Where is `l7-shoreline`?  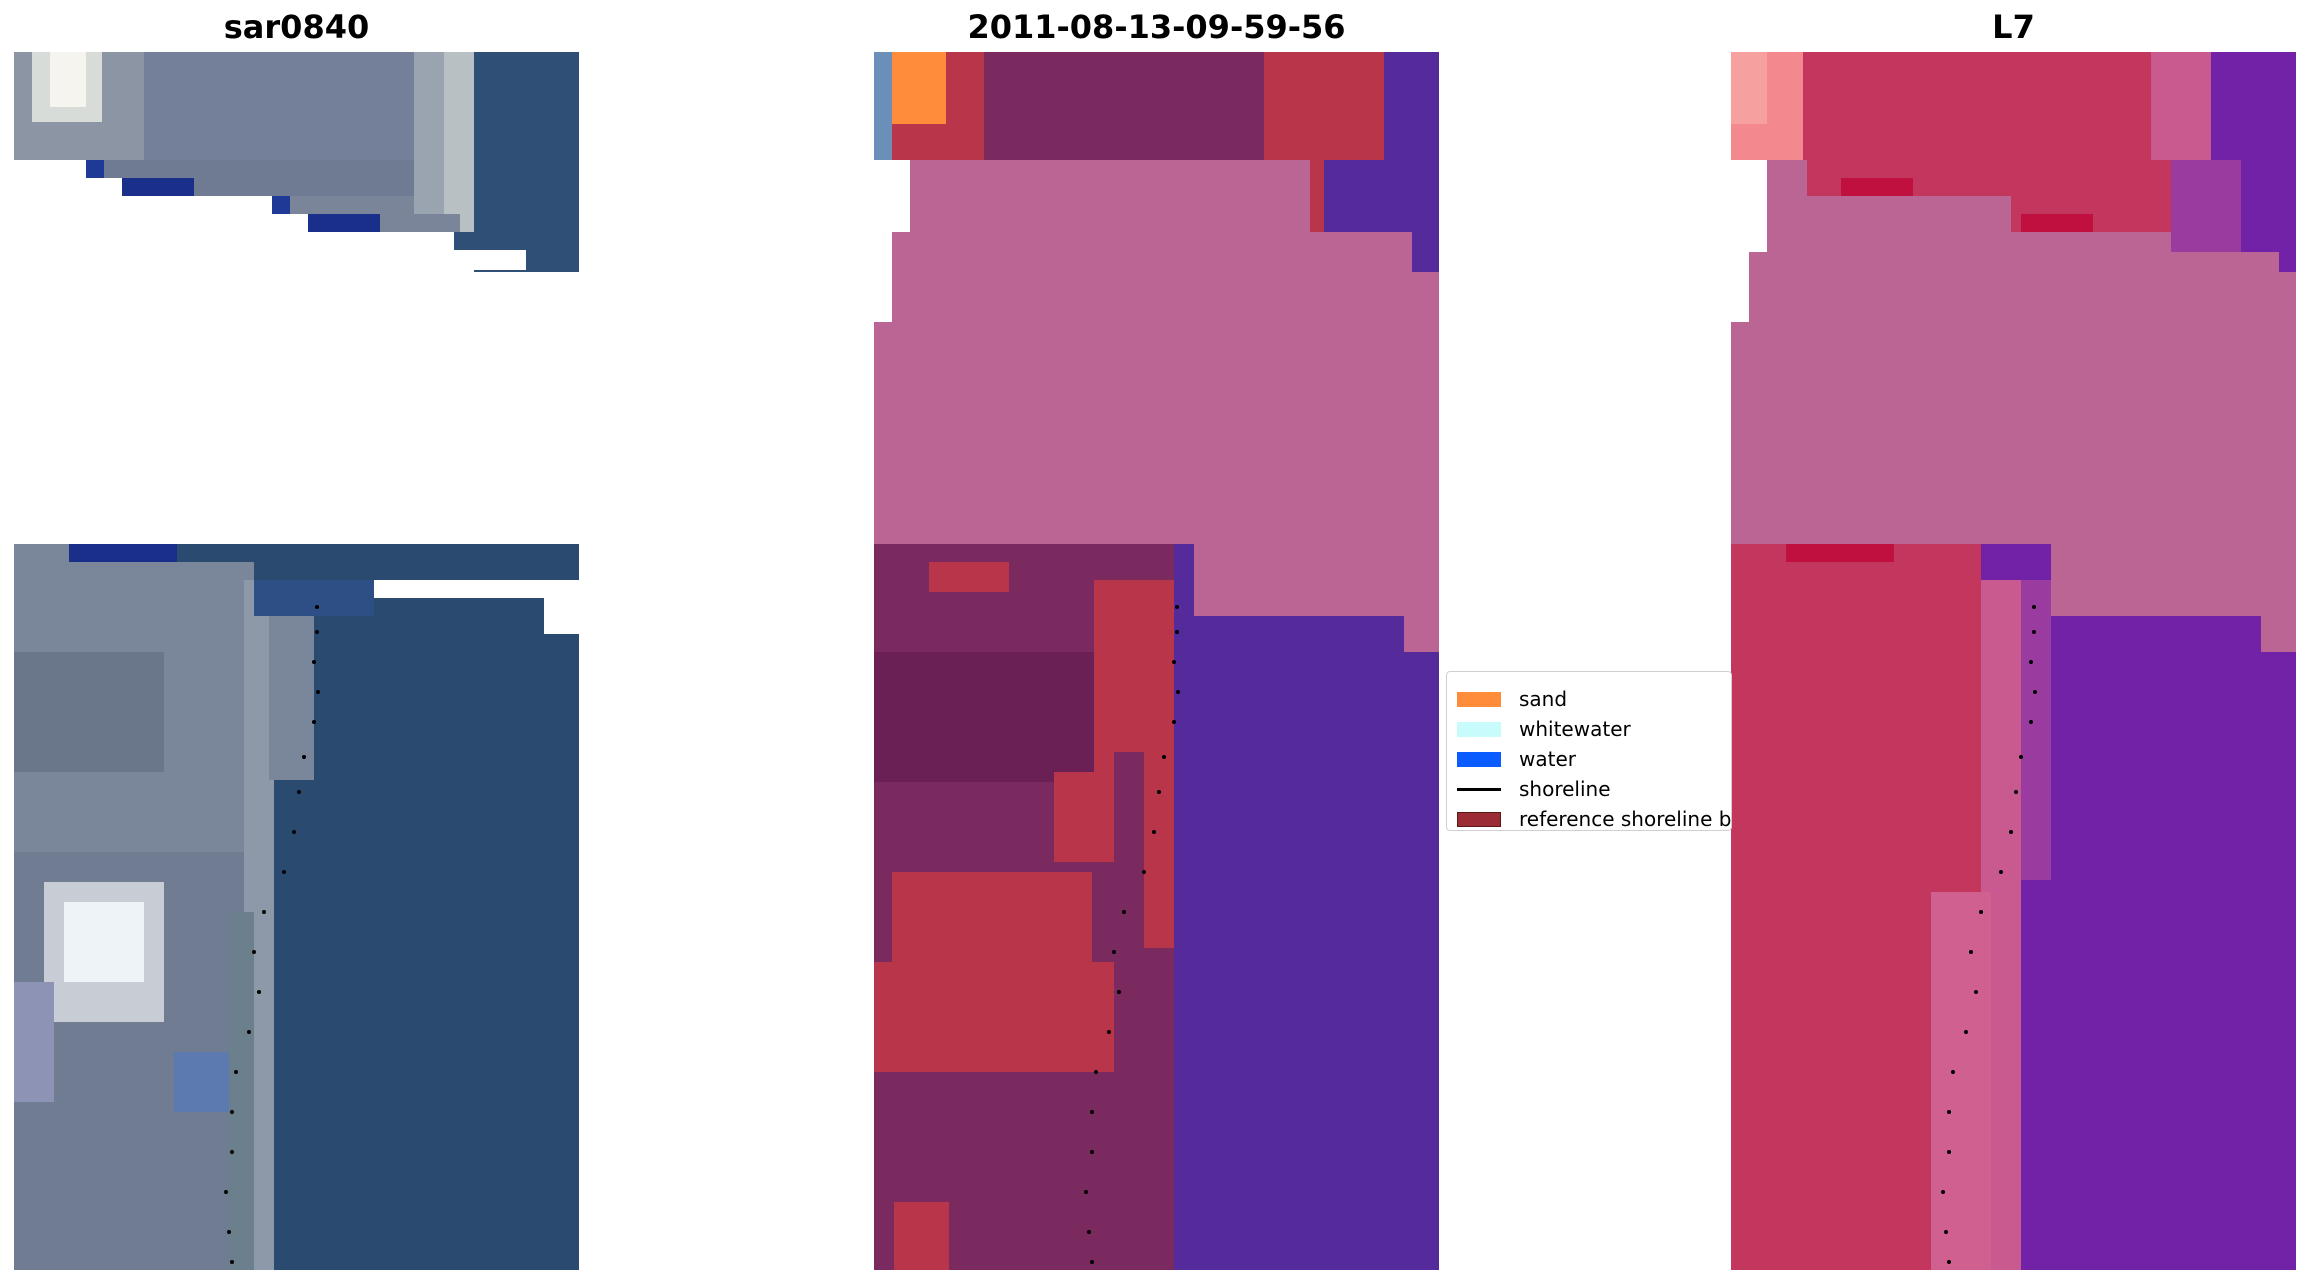
l7-shoreline is located at coordinates (1989, 934).